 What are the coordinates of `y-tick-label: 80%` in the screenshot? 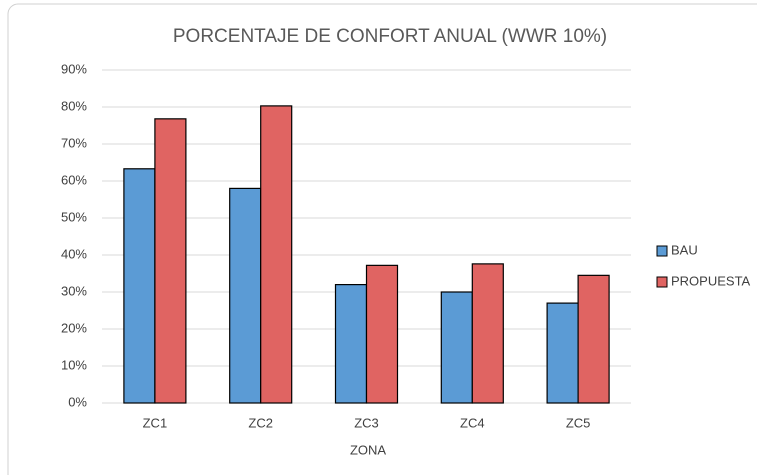 It's located at (74, 105).